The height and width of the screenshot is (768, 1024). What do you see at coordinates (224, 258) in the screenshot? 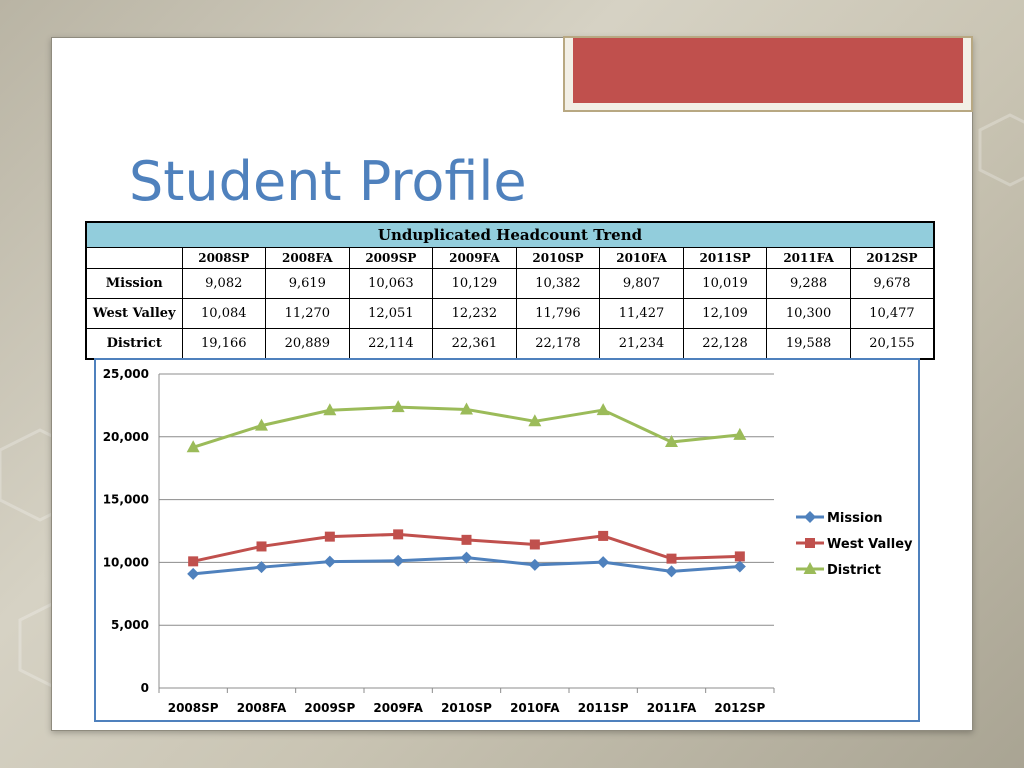
I see `table-column-header: 2008SP` at bounding box center [224, 258].